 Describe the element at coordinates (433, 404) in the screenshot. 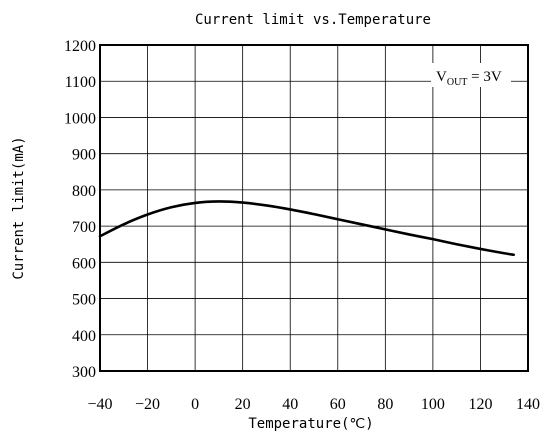

I see `x-tick-label: 100` at that location.